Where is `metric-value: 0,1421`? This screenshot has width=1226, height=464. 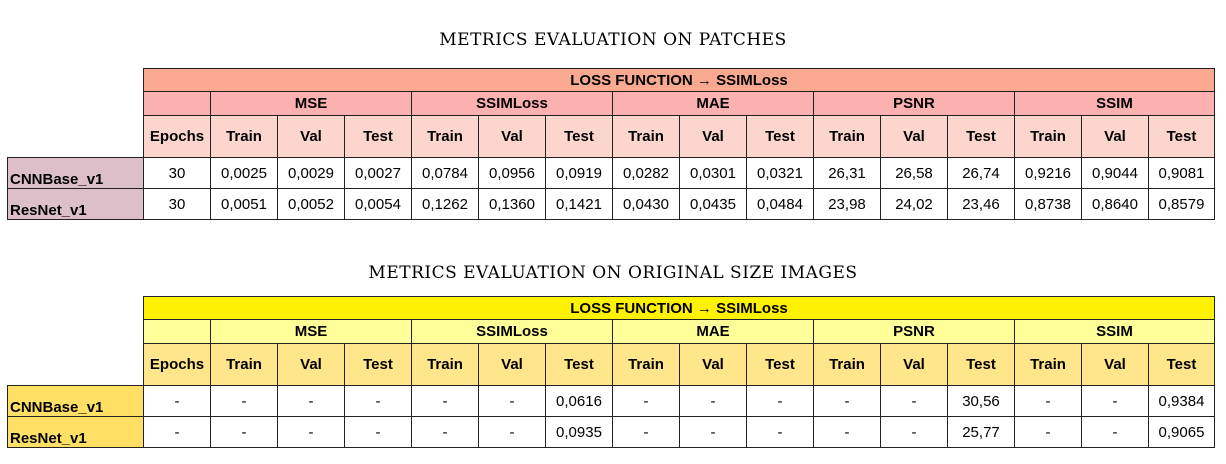 metric-value: 0,1421 is located at coordinates (579, 204).